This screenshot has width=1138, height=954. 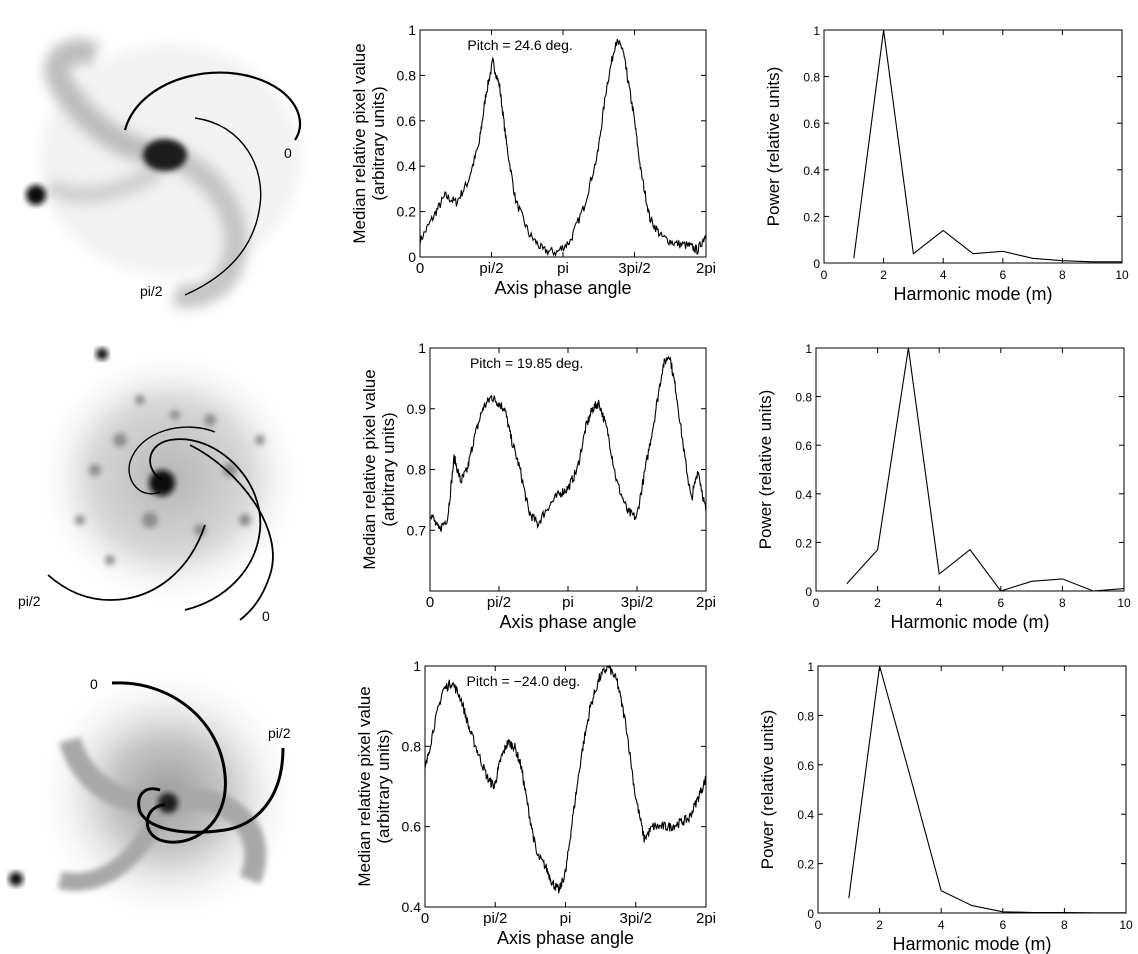 I want to click on pitch-annotation: Pitch = −24.0 deg., so click(x=524, y=681).